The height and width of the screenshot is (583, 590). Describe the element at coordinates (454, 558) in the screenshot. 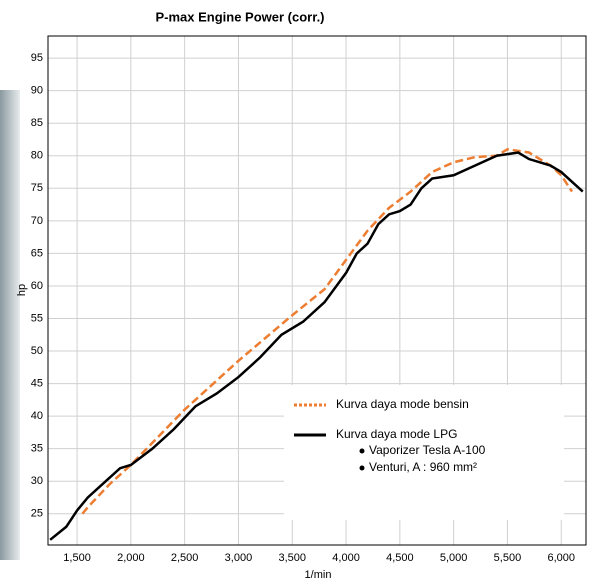

I see `x-tick-label: 5,000` at that location.